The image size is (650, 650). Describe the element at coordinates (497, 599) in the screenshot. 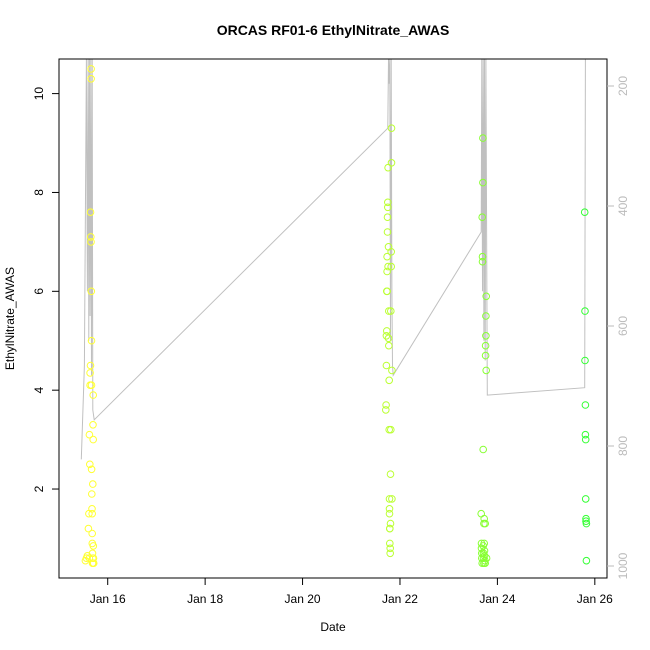

I see `x-tick-label: Jan 24` at that location.